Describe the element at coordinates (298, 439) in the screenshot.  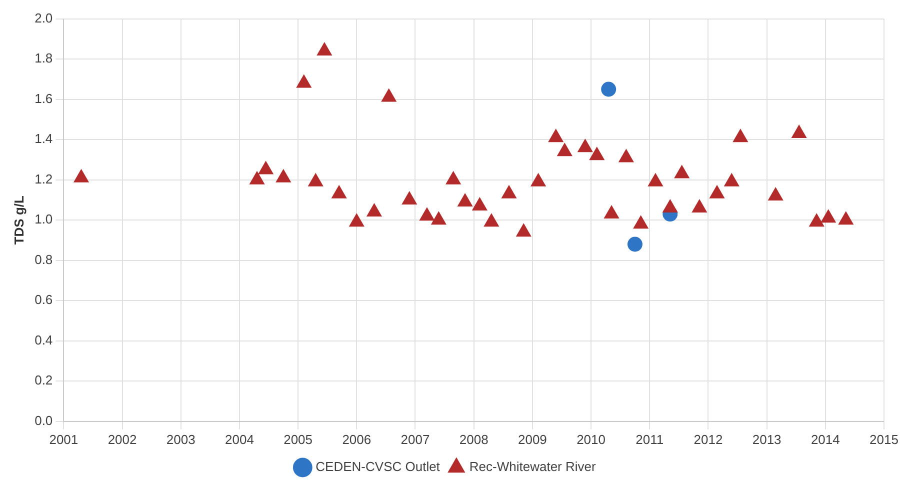
I see `x-tick-label: 2005` at that location.